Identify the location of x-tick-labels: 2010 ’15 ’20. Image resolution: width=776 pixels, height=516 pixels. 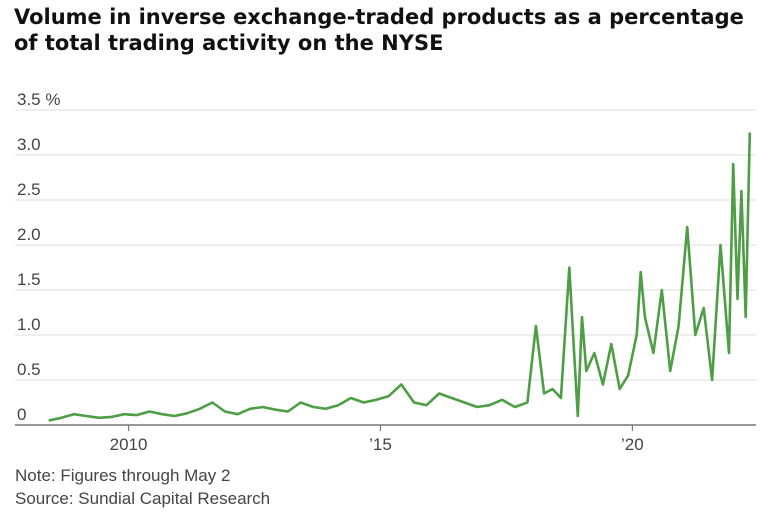
(377, 439).